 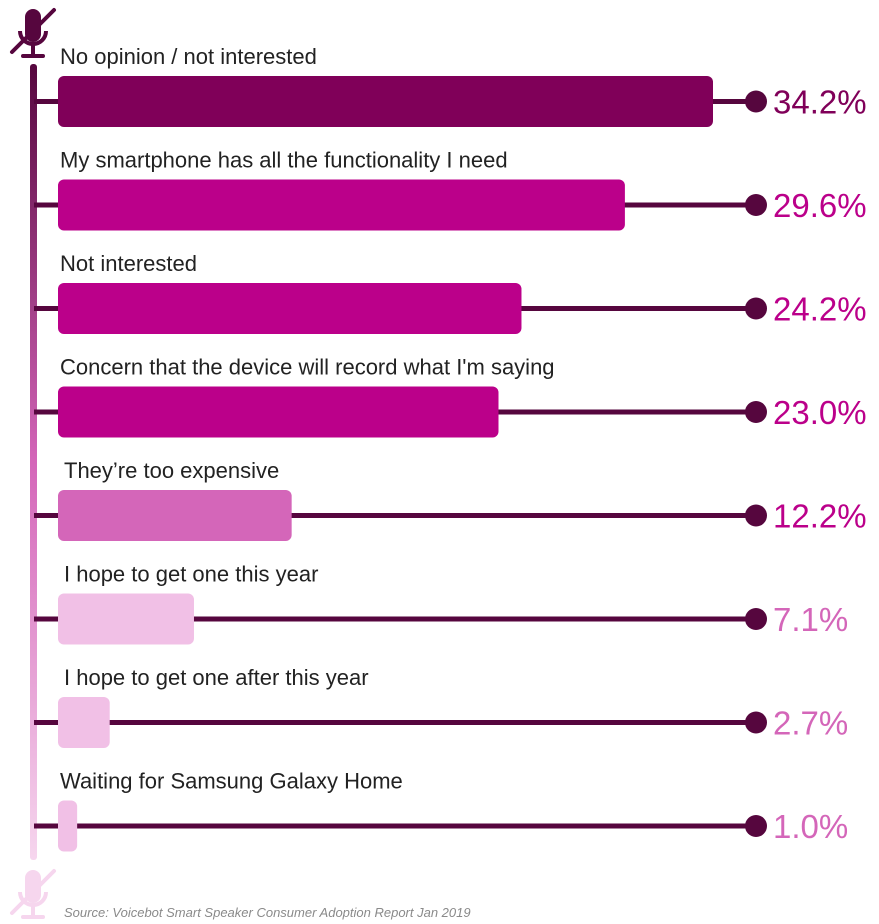 I want to click on value-label: 29.6%, so click(x=820, y=205).